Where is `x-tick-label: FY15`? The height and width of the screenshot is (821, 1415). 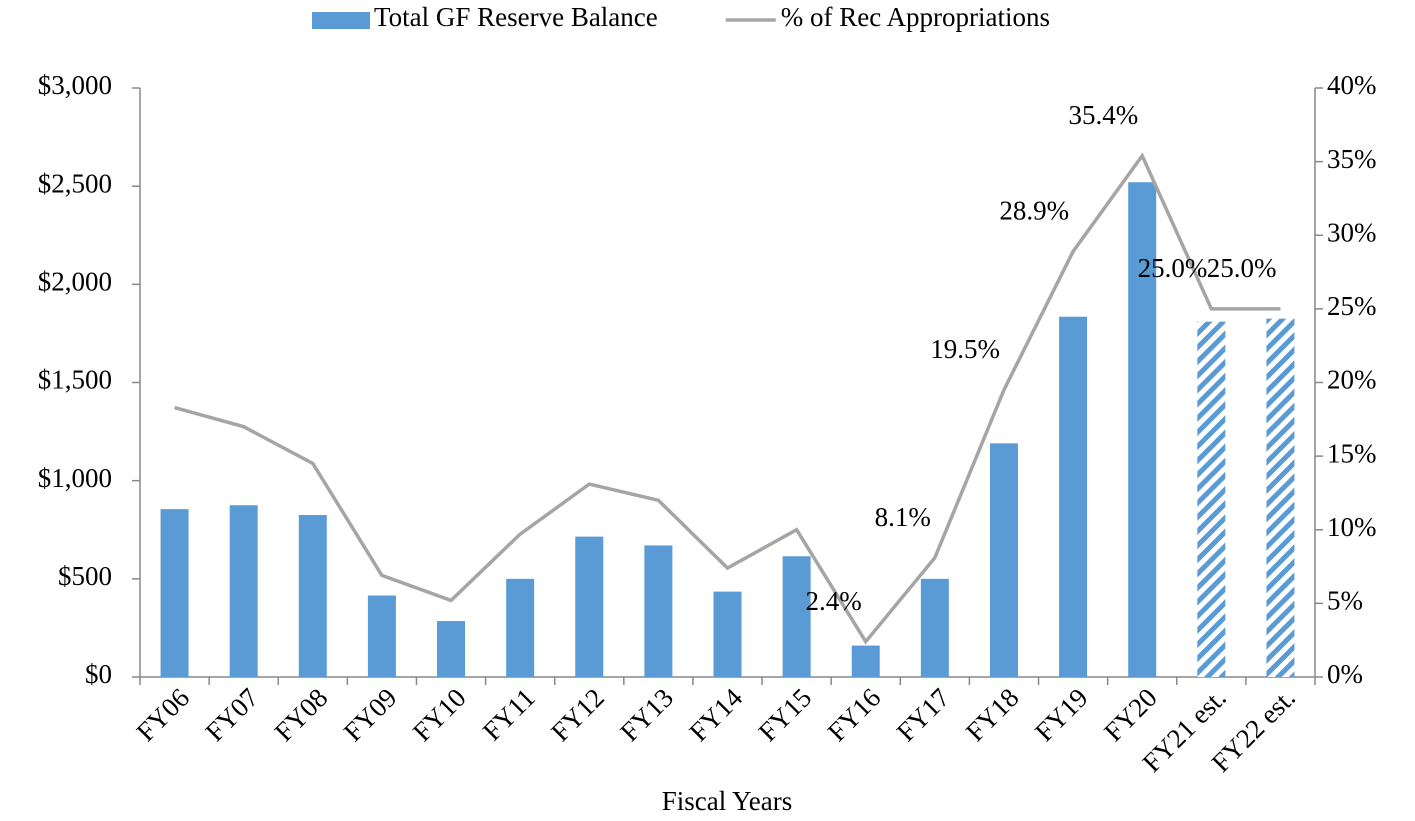
x-tick-label: FY15 is located at coordinates (785, 714).